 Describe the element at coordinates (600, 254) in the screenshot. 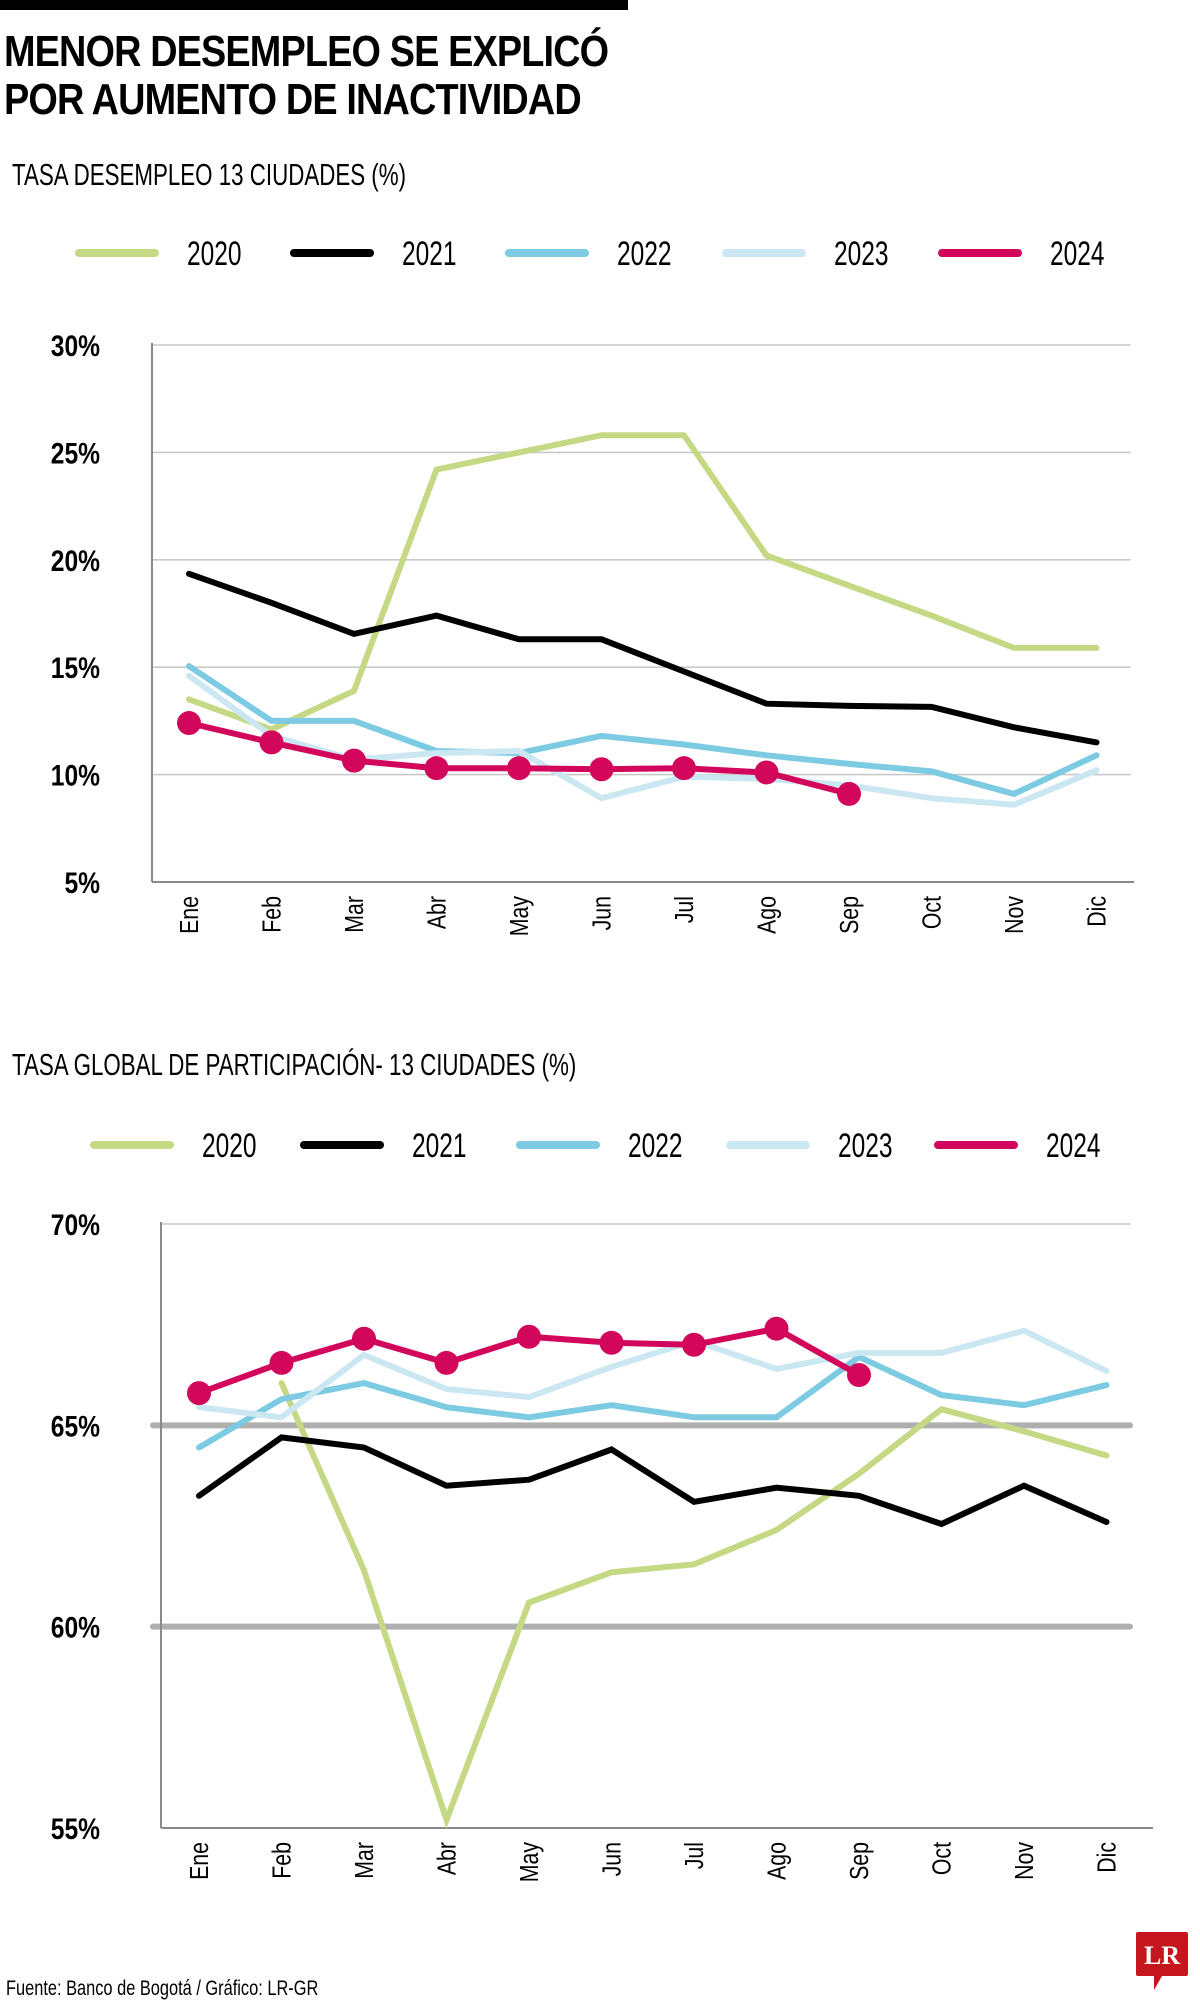

I see `chart-1-legend: 2020 2021 2022 2023 2024` at that location.